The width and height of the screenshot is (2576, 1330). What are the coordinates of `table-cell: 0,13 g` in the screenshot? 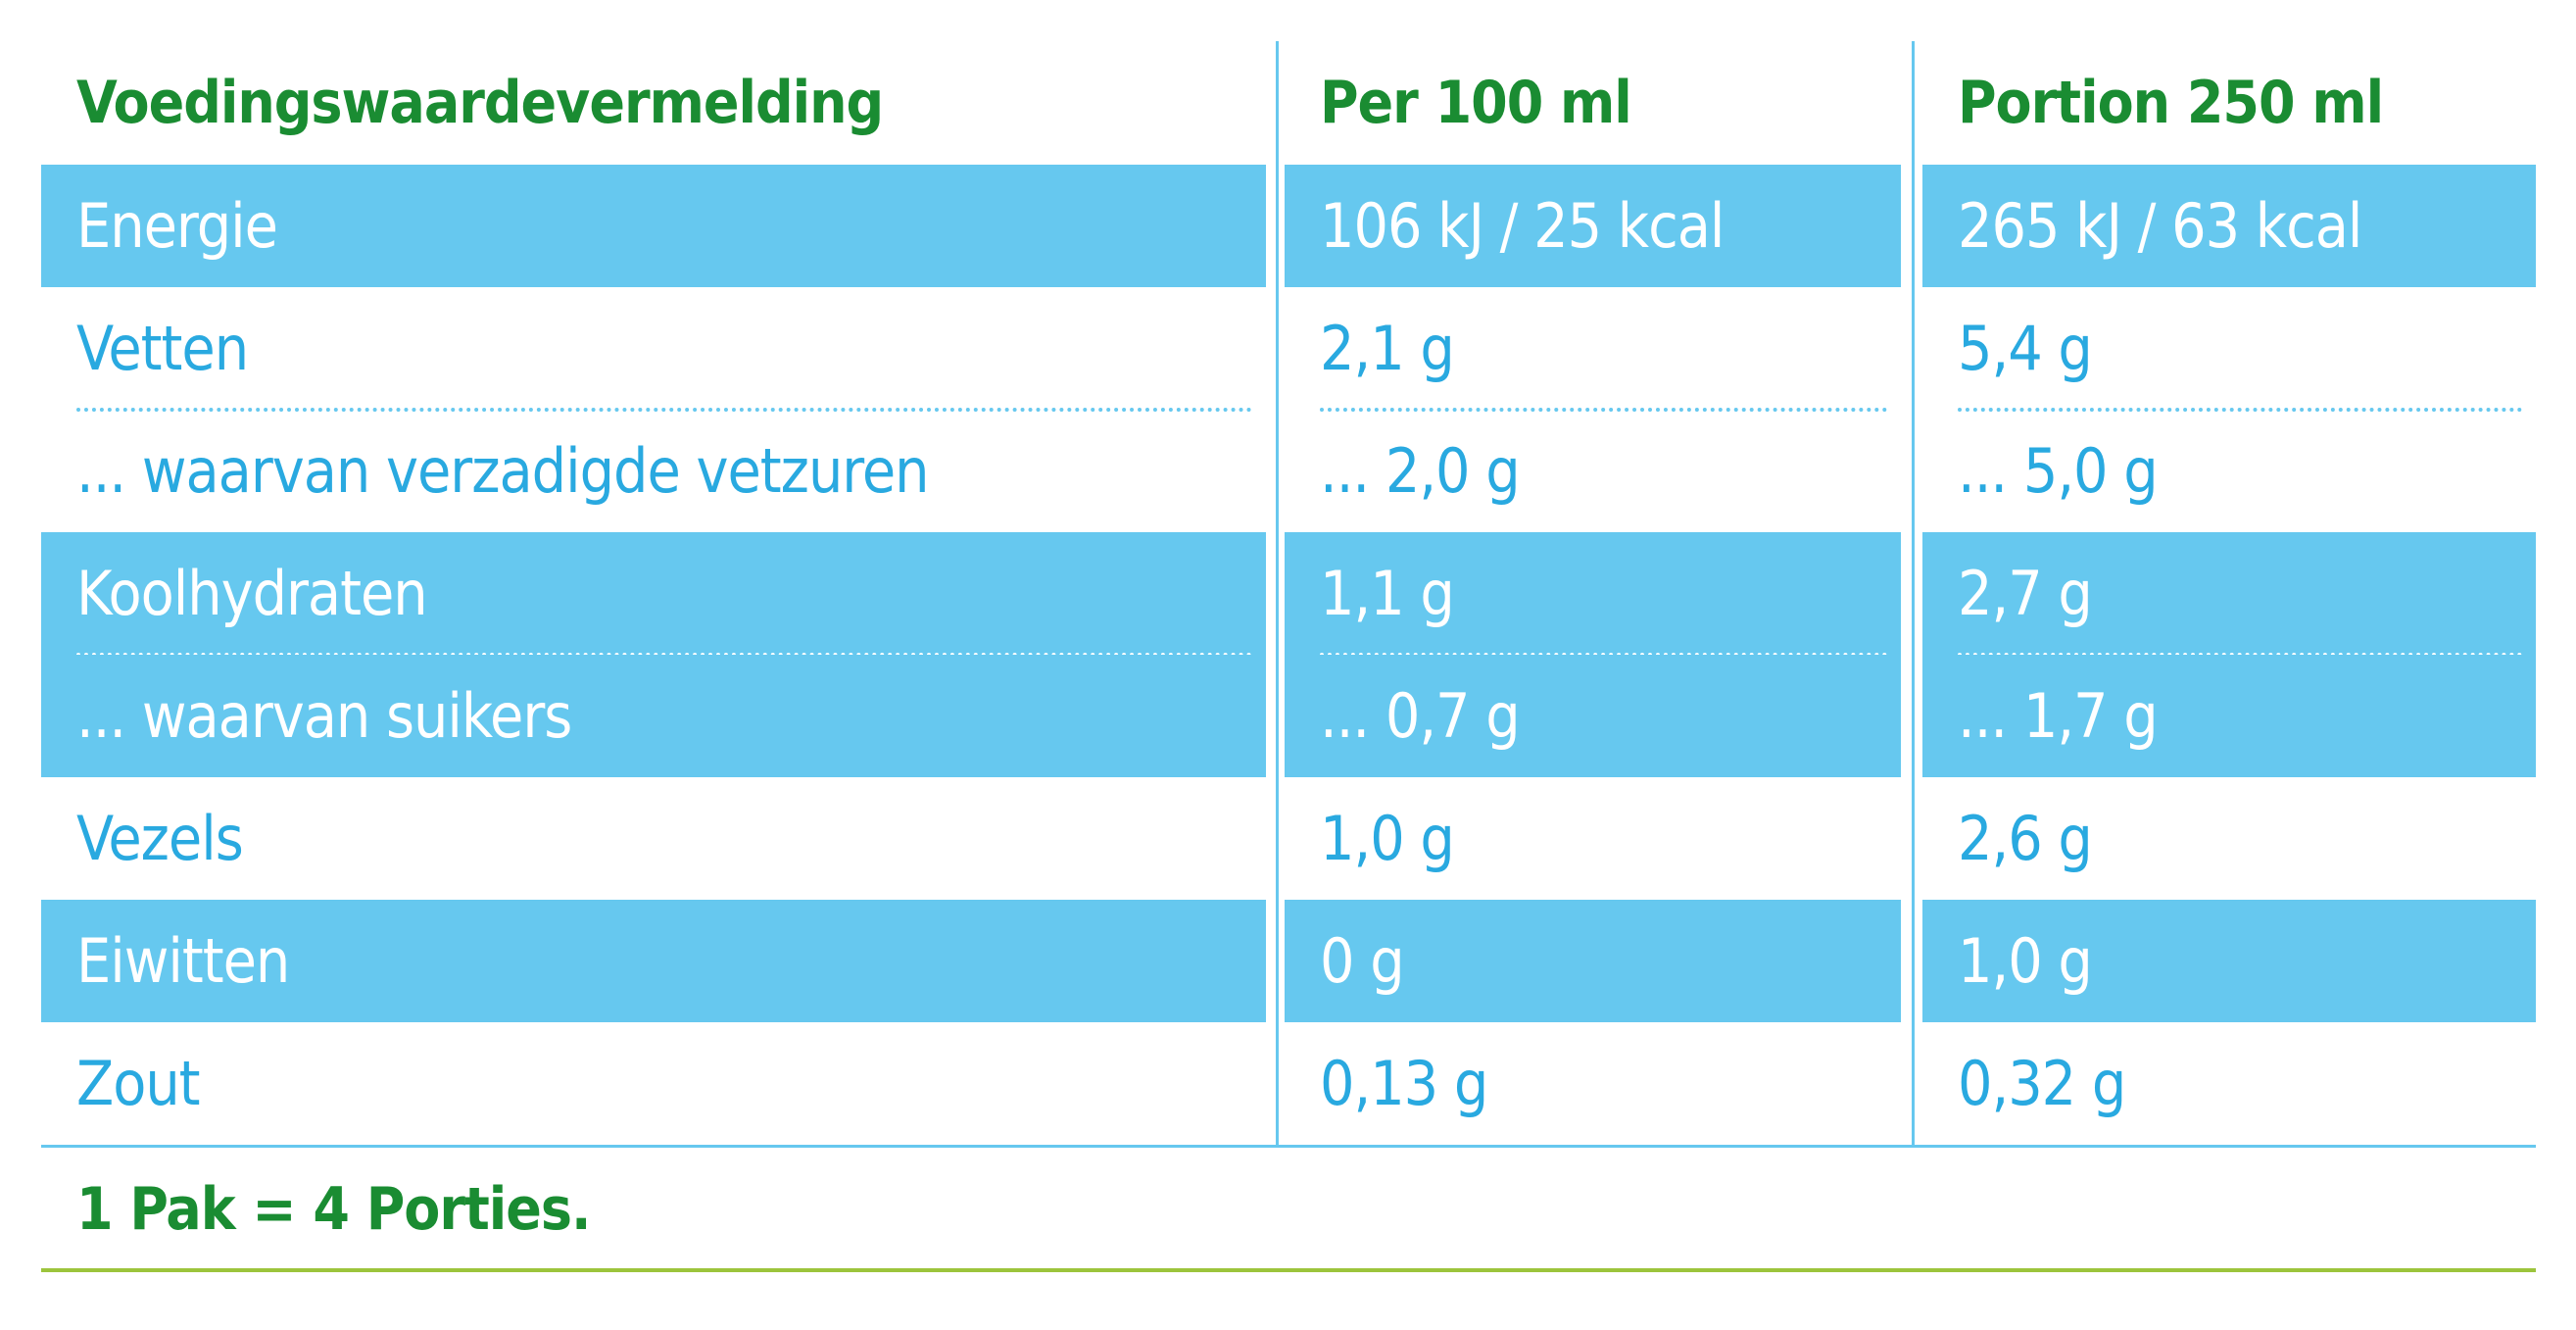 It's located at (1404, 1083).